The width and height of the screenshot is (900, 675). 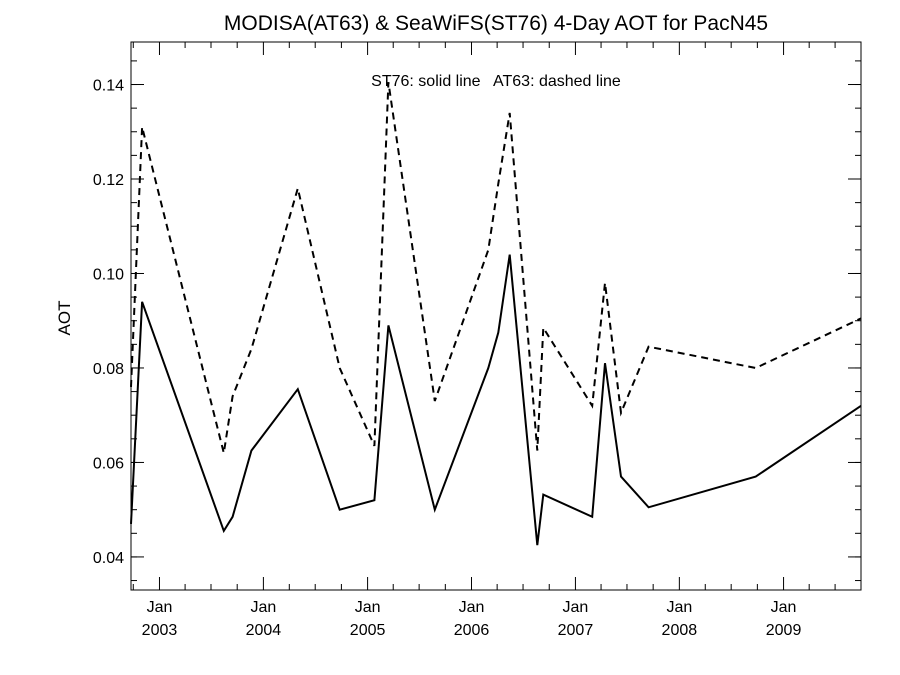 I want to click on y-tick-label: 0.12, so click(x=108, y=180).